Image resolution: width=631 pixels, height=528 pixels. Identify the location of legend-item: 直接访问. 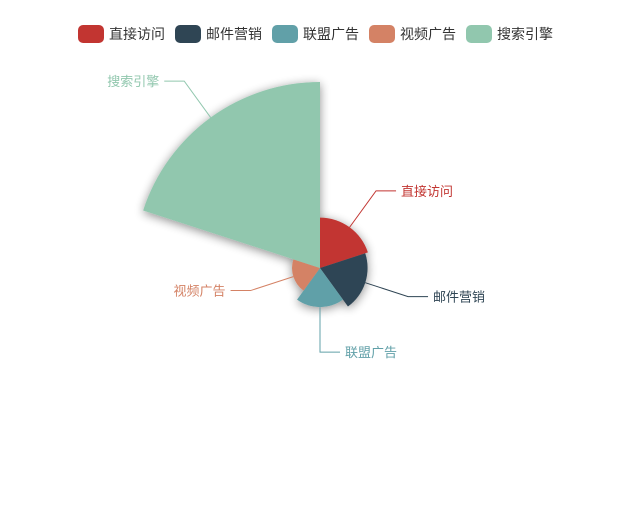
(121, 34).